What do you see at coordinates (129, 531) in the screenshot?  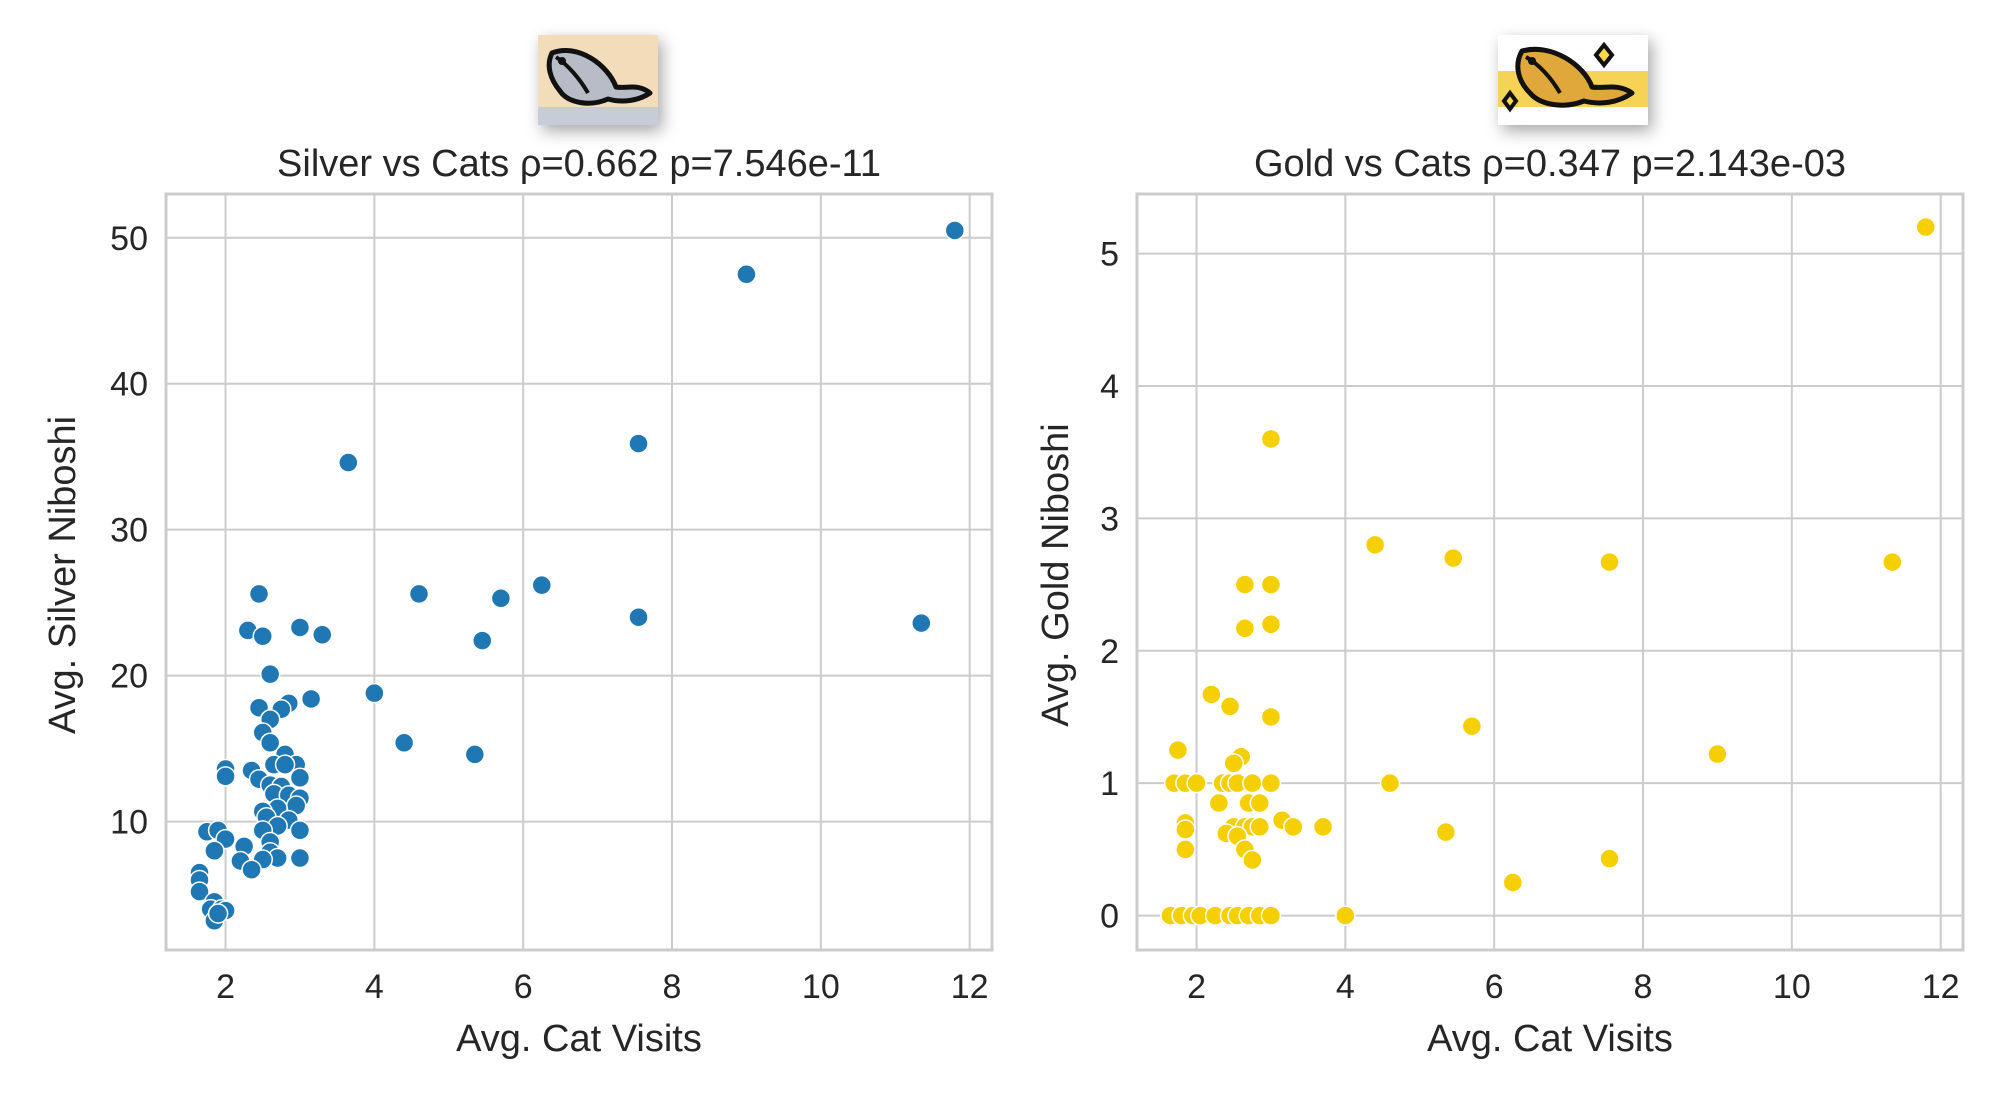 I see `y-tick-label: 30` at bounding box center [129, 531].